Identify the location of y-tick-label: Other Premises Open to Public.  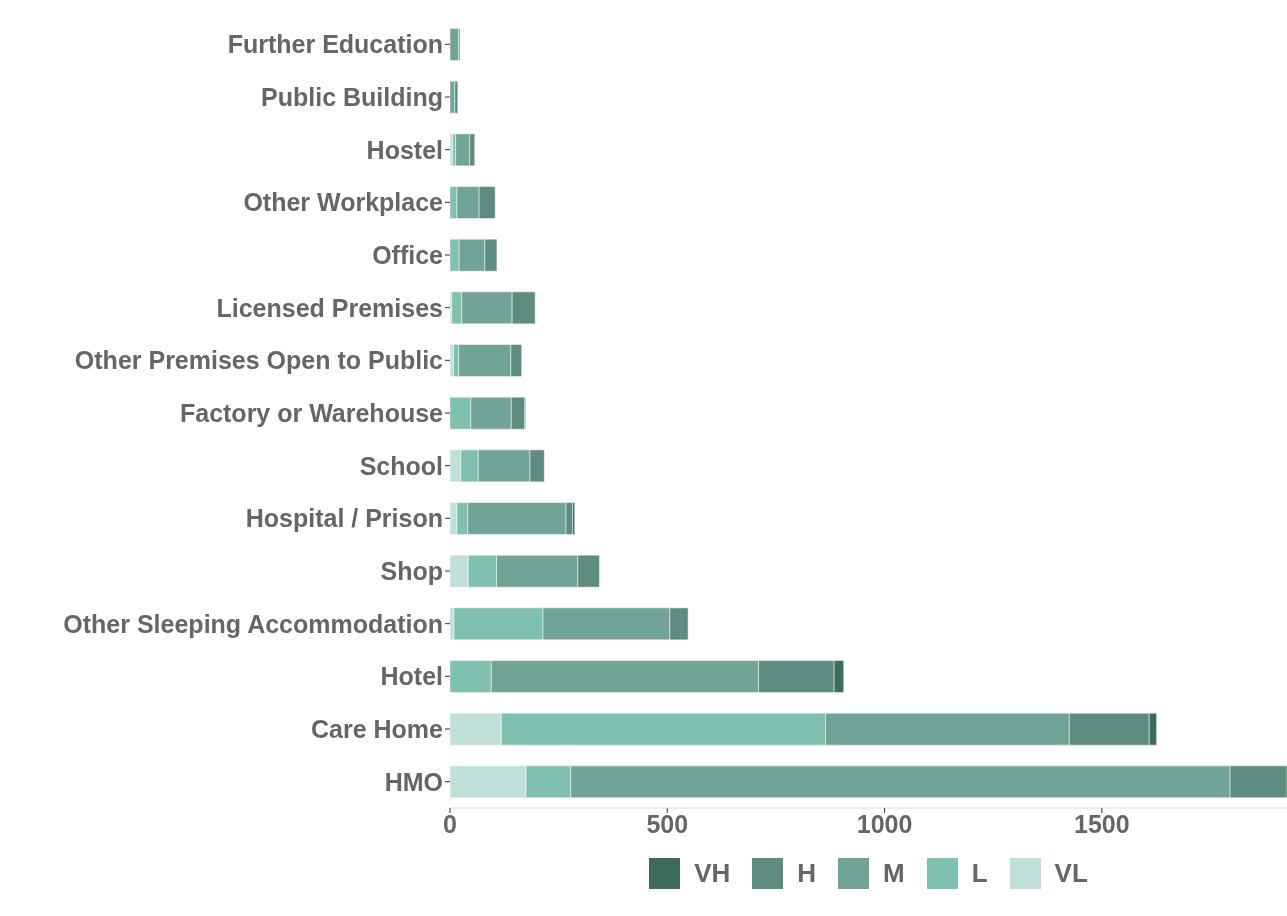
(259, 360).